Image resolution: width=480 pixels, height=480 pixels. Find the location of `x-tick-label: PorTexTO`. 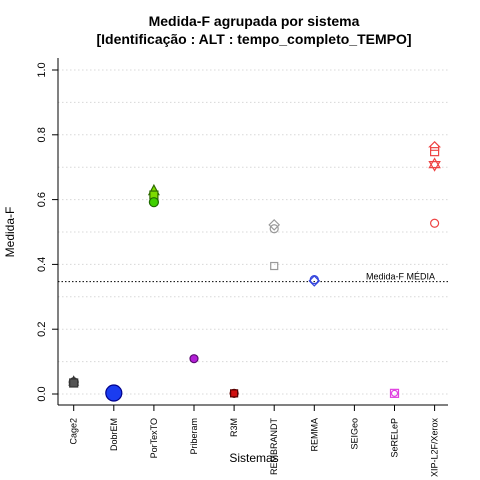

x-tick-label: PorTexTO is located at coordinates (154, 438).